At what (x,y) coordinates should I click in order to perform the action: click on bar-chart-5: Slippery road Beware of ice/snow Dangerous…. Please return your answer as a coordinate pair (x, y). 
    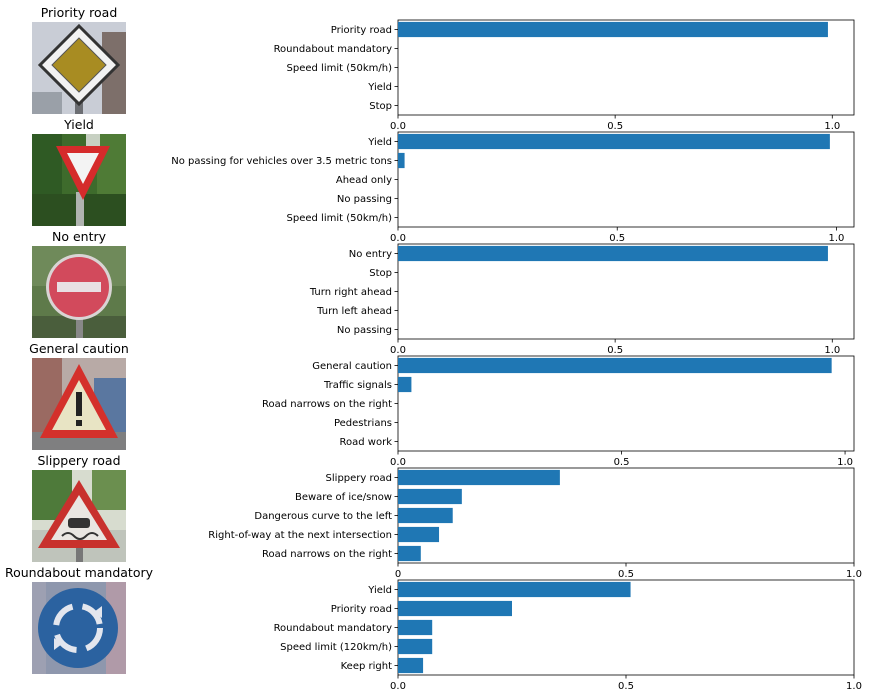
    Looking at the image, I should click on (535, 523).